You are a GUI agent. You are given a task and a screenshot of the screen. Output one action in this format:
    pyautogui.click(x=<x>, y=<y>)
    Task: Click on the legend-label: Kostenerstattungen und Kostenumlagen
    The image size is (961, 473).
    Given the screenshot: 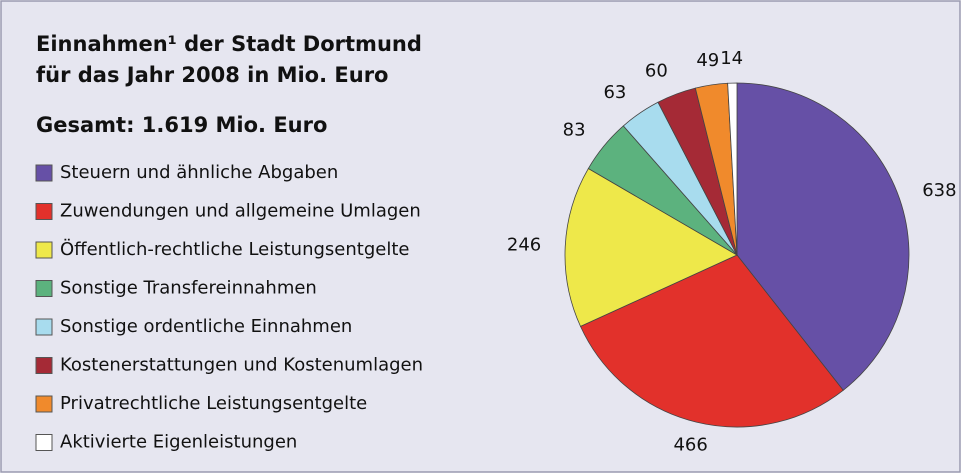 What is the action you would take?
    pyautogui.click(x=241, y=365)
    